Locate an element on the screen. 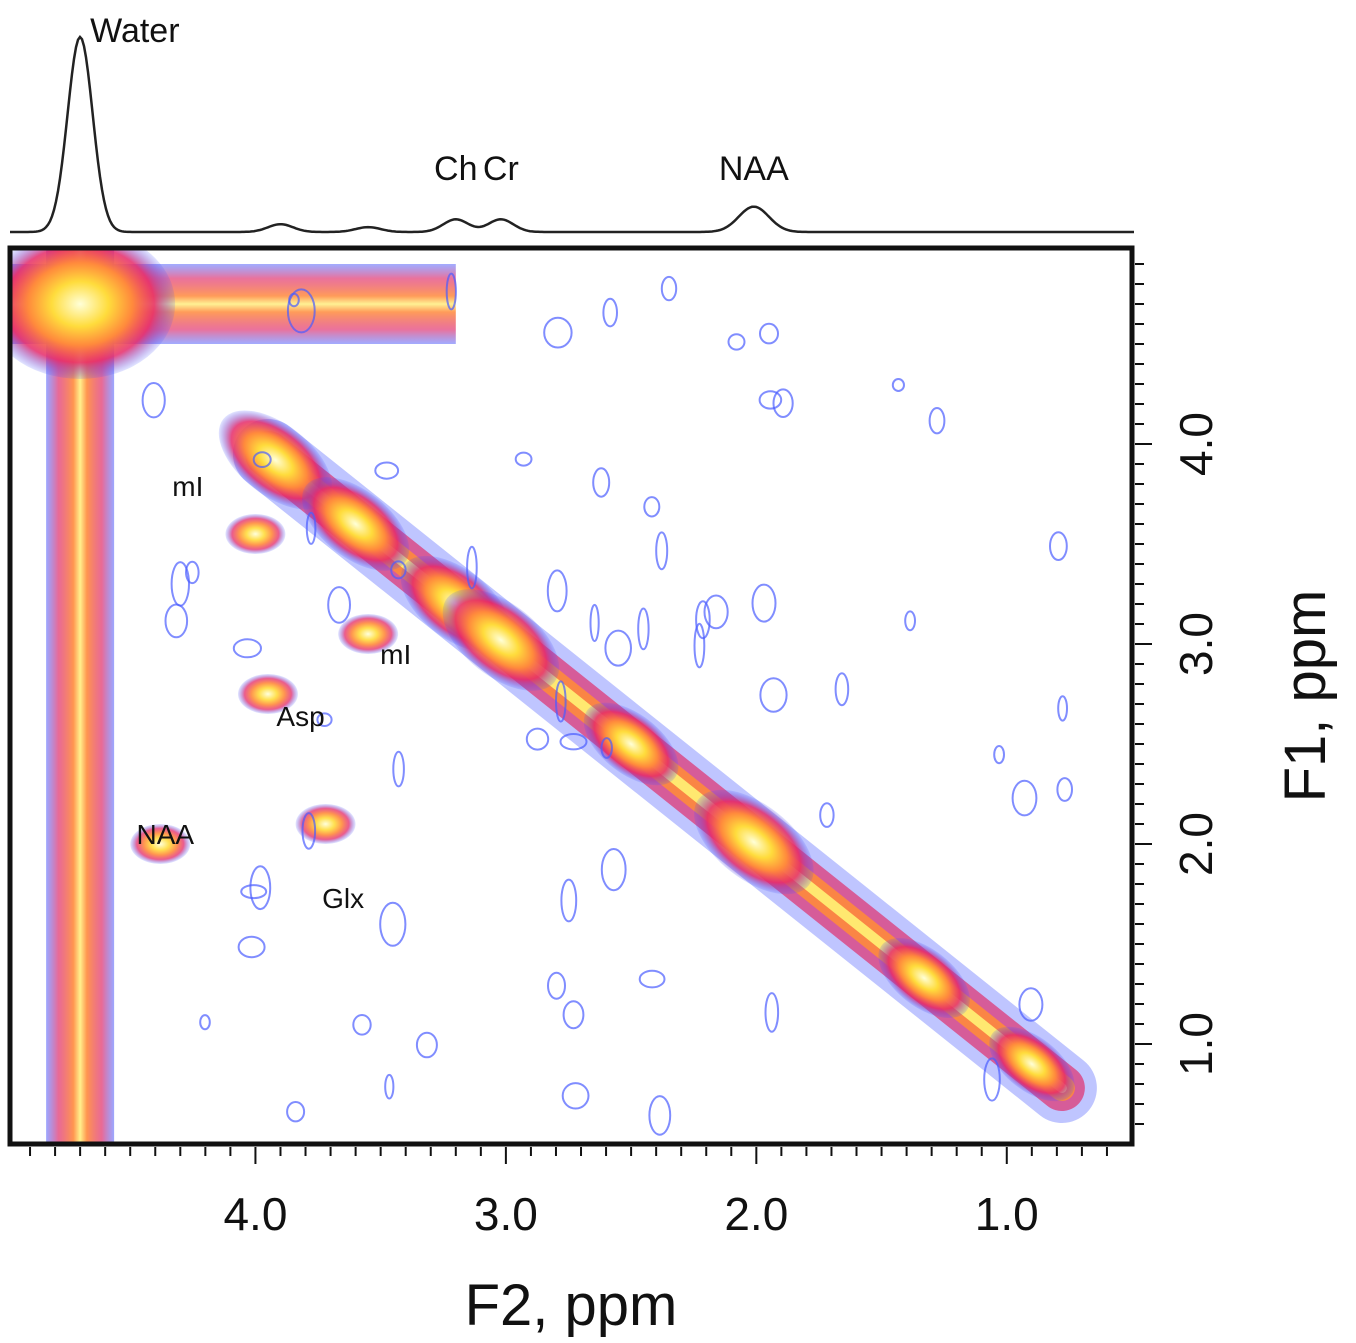  cross-peak-label: NAA is located at coordinates (165, 834).